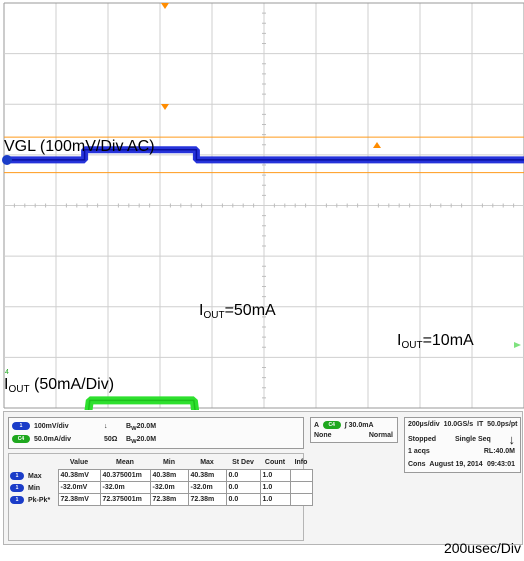  What do you see at coordinates (21, 439) in the screenshot?
I see `ch4-badge: C4` at bounding box center [21, 439].